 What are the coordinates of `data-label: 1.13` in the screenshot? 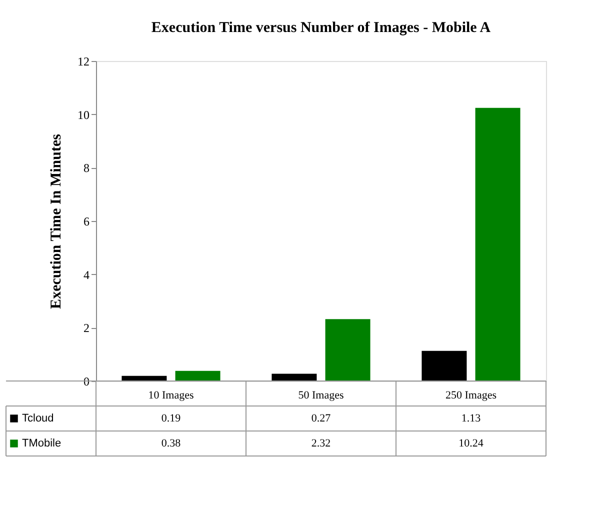 It's located at (471, 418).